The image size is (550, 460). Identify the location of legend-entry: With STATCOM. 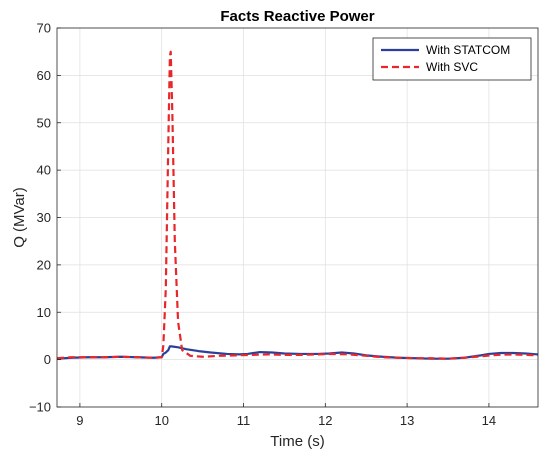
(468, 50).